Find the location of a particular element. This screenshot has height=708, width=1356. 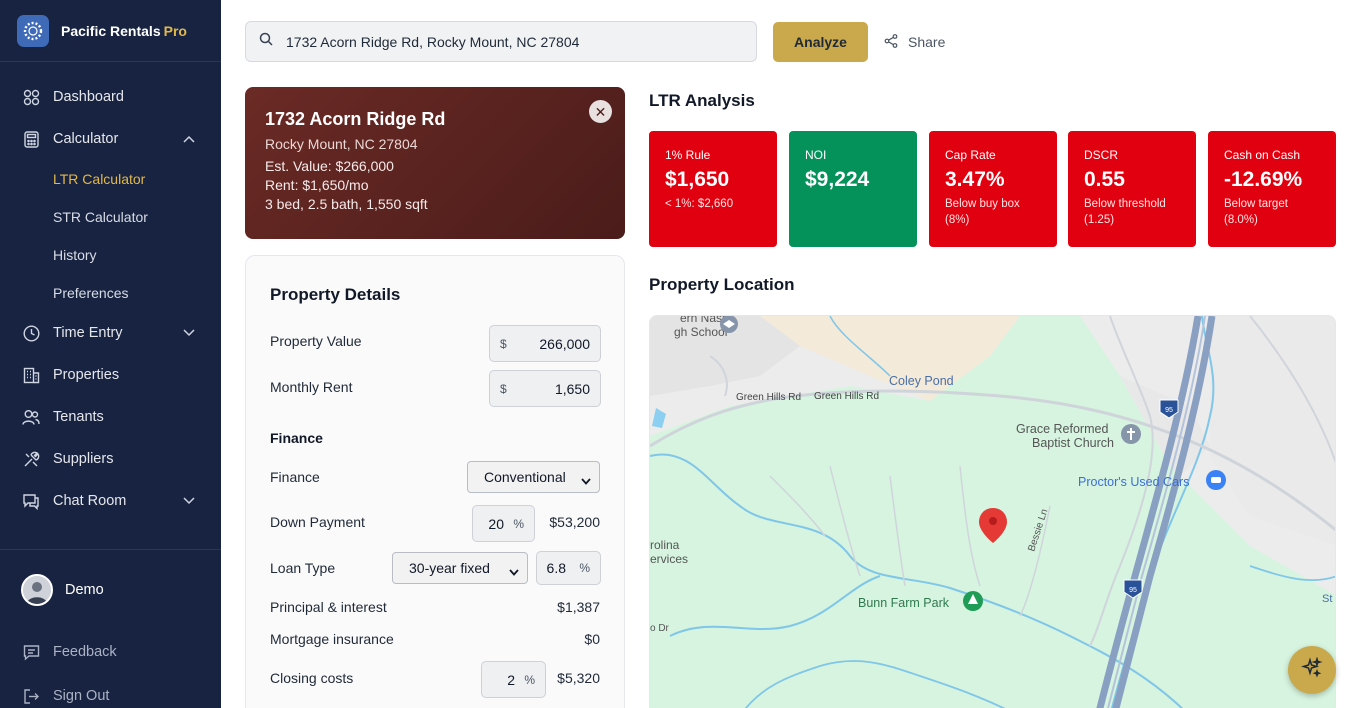

feedback-label: Feedback is located at coordinates (85, 652).